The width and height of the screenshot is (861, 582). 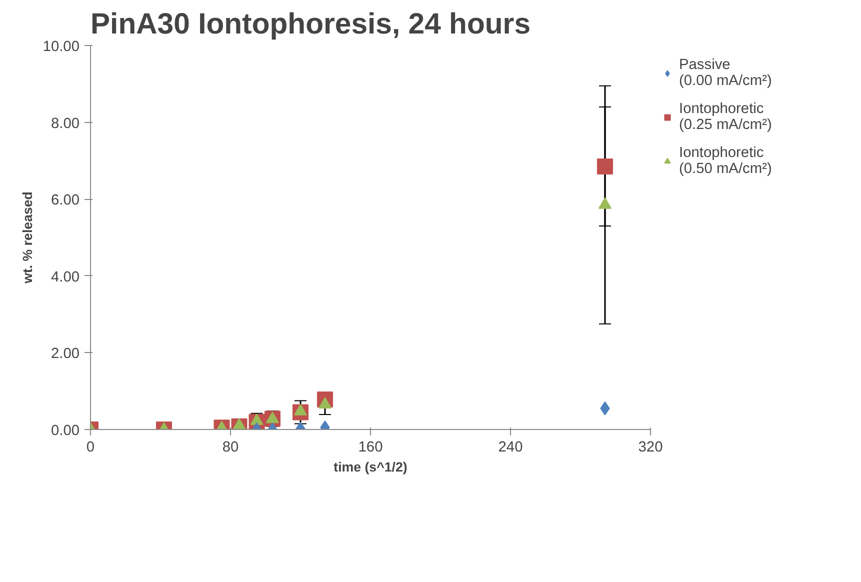 What do you see at coordinates (90, 448) in the screenshot?
I see `x-tick-label: 0` at bounding box center [90, 448].